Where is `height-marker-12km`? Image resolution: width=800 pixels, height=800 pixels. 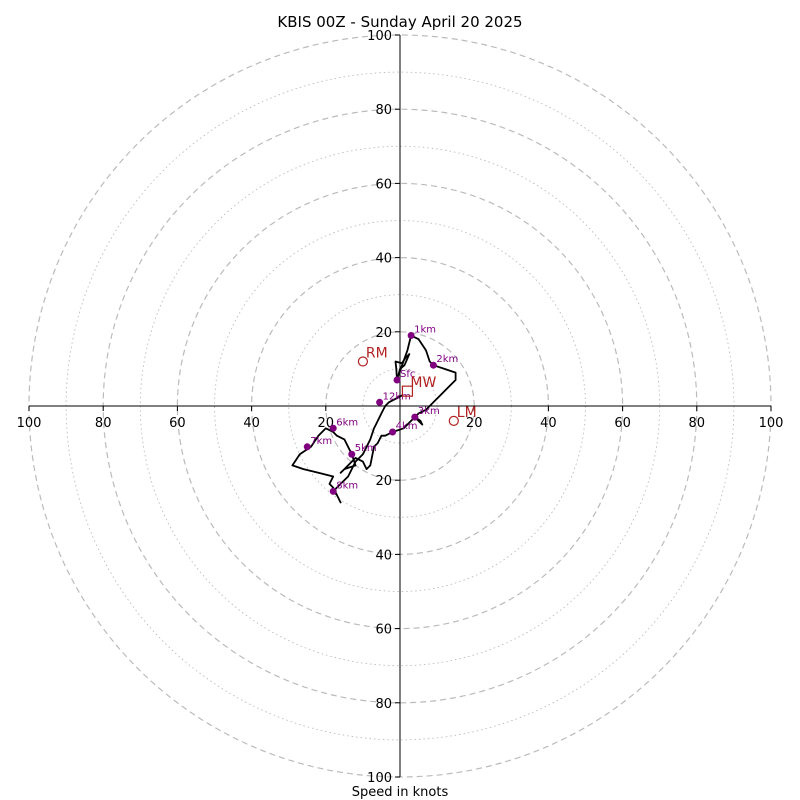
height-marker-12km is located at coordinates (380, 402).